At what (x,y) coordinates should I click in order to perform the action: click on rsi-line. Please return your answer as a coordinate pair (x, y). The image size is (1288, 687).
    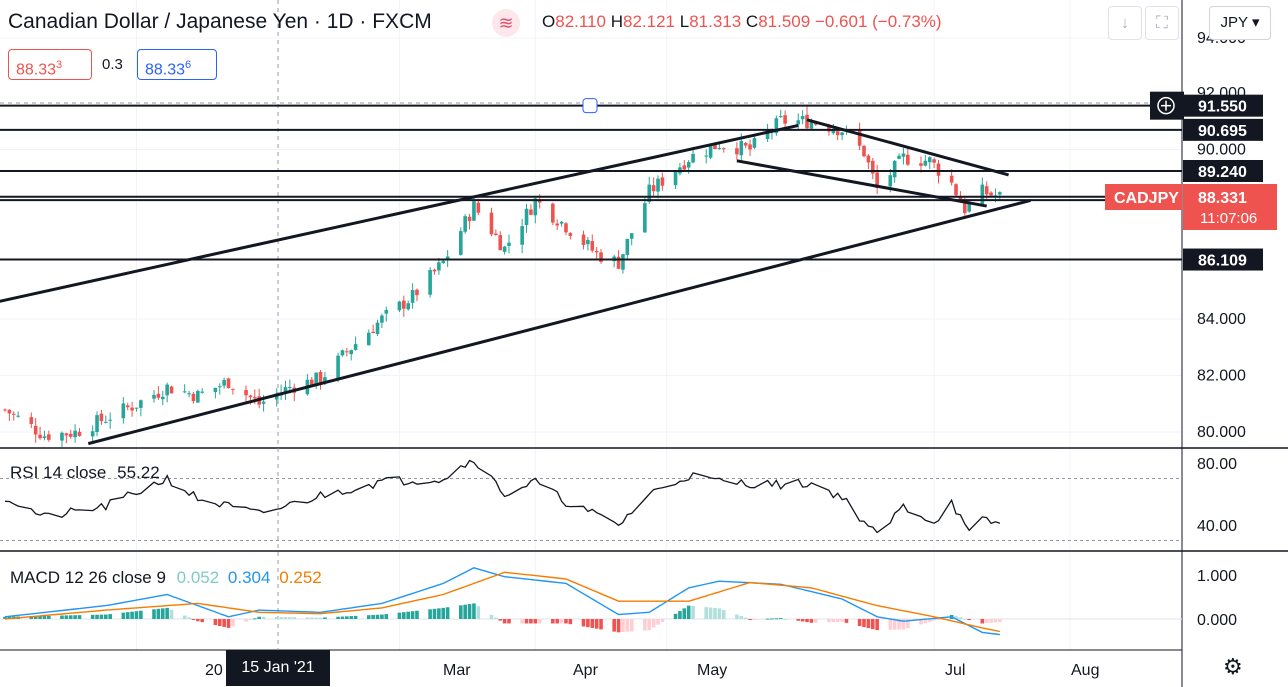
    Looking at the image, I should click on (502, 496).